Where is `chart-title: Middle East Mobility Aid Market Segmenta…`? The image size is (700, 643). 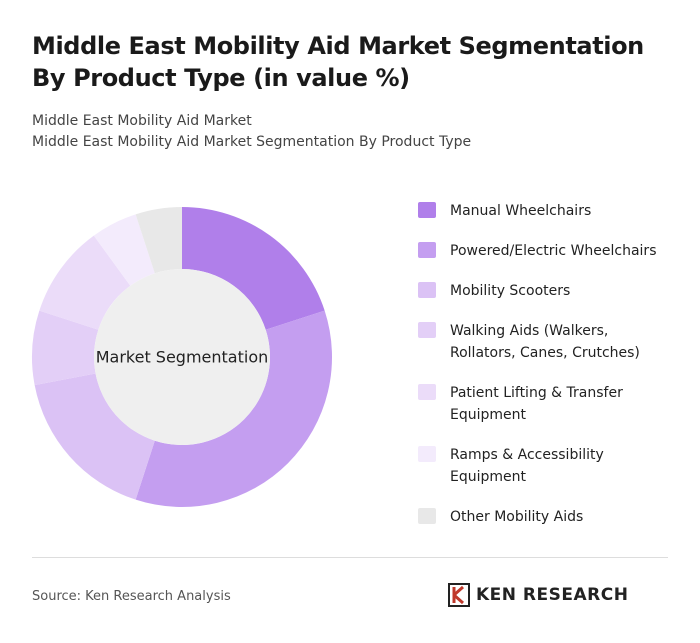
chart-title: Middle East Mobility Aid Market Segmenta… is located at coordinates (338, 62).